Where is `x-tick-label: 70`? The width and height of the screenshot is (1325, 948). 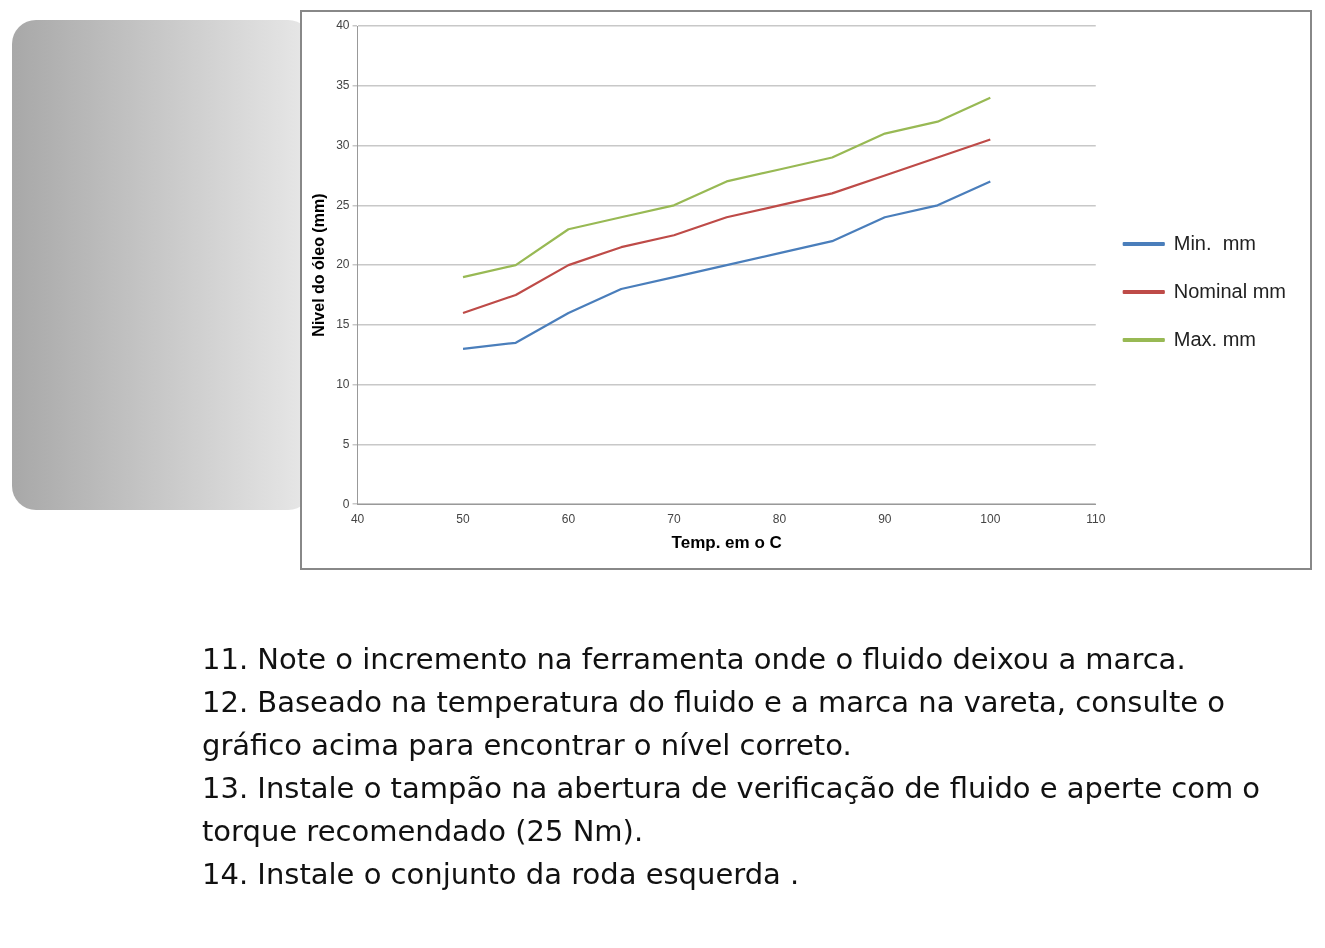 x-tick-label: 70 is located at coordinates (674, 518).